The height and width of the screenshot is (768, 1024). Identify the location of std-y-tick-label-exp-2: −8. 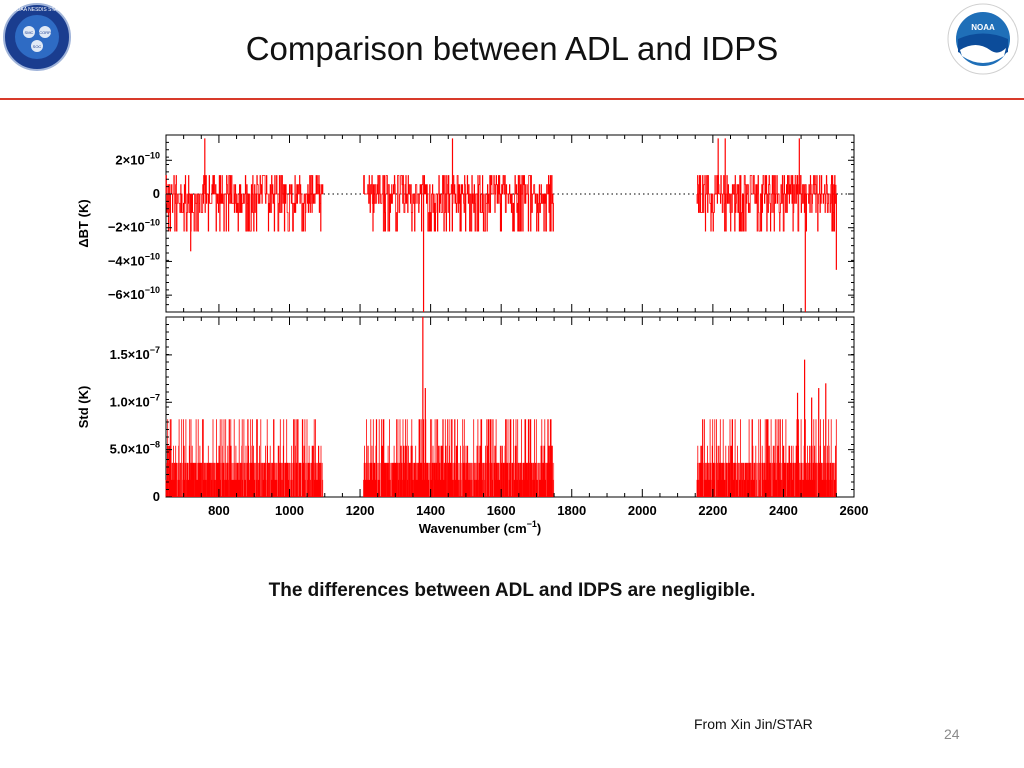
(155, 445).